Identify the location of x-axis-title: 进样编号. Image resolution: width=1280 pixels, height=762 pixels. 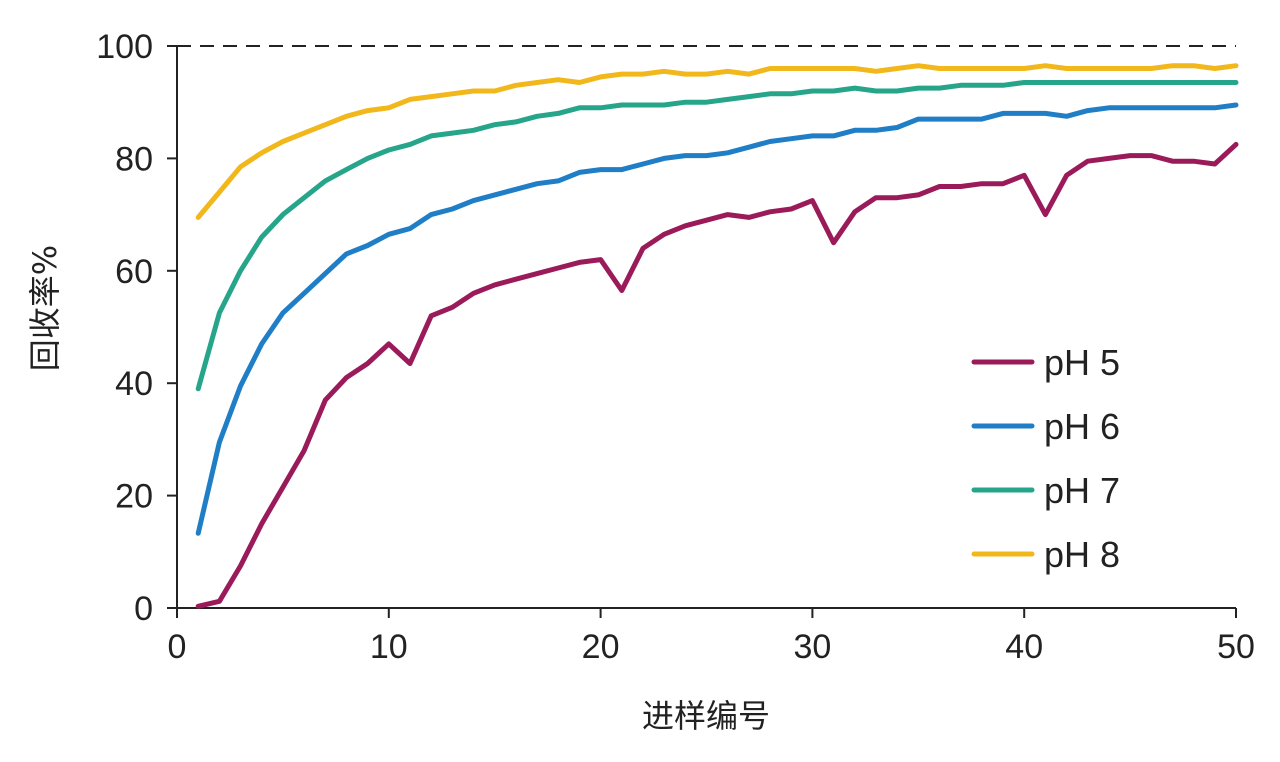
(706, 716).